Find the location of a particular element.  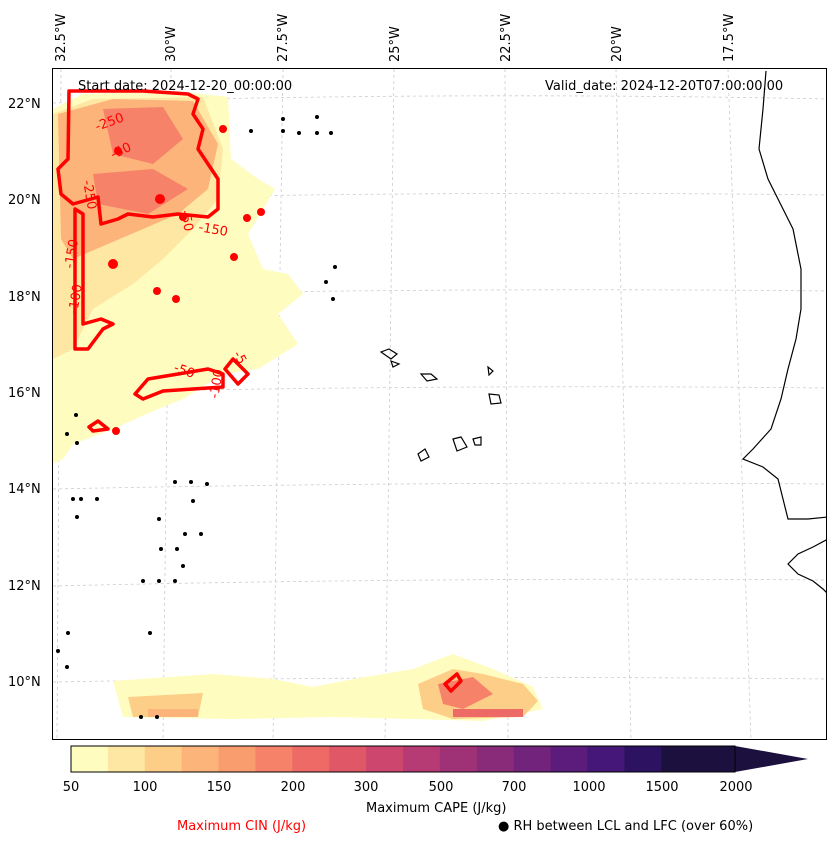

cin-label: -100 is located at coordinates (76, 299).